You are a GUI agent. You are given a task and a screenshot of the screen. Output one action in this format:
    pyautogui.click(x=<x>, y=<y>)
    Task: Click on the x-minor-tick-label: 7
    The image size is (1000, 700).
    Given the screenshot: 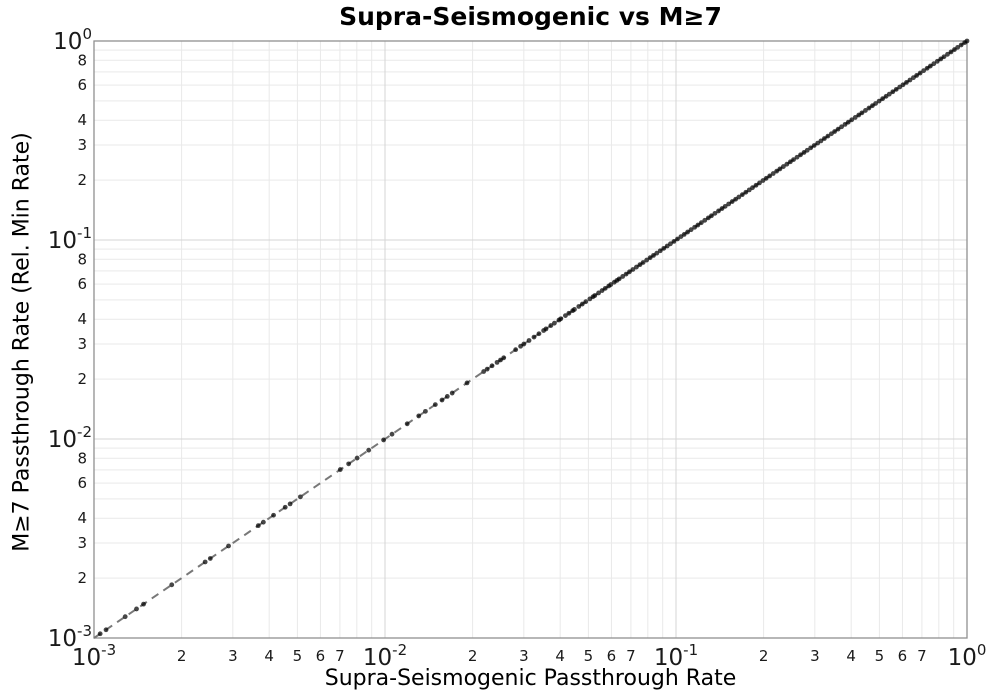 What is the action you would take?
    pyautogui.click(x=922, y=656)
    